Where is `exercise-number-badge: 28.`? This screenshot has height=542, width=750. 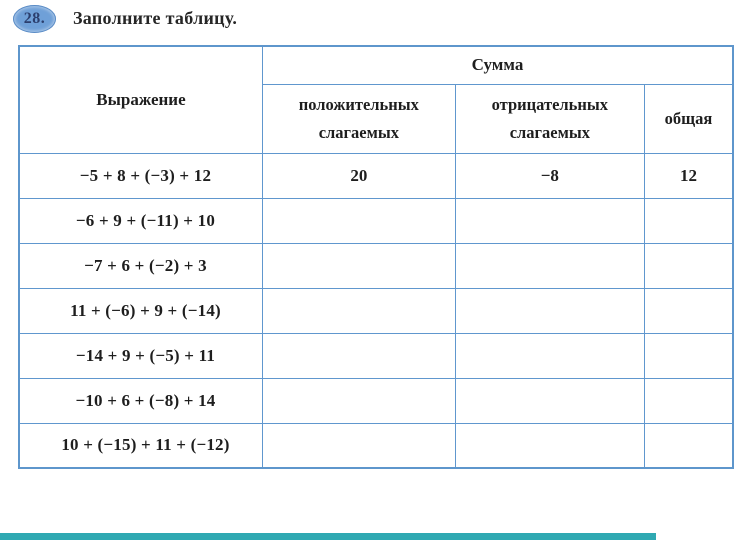
exercise-number-badge: 28. is located at coordinates (34, 19).